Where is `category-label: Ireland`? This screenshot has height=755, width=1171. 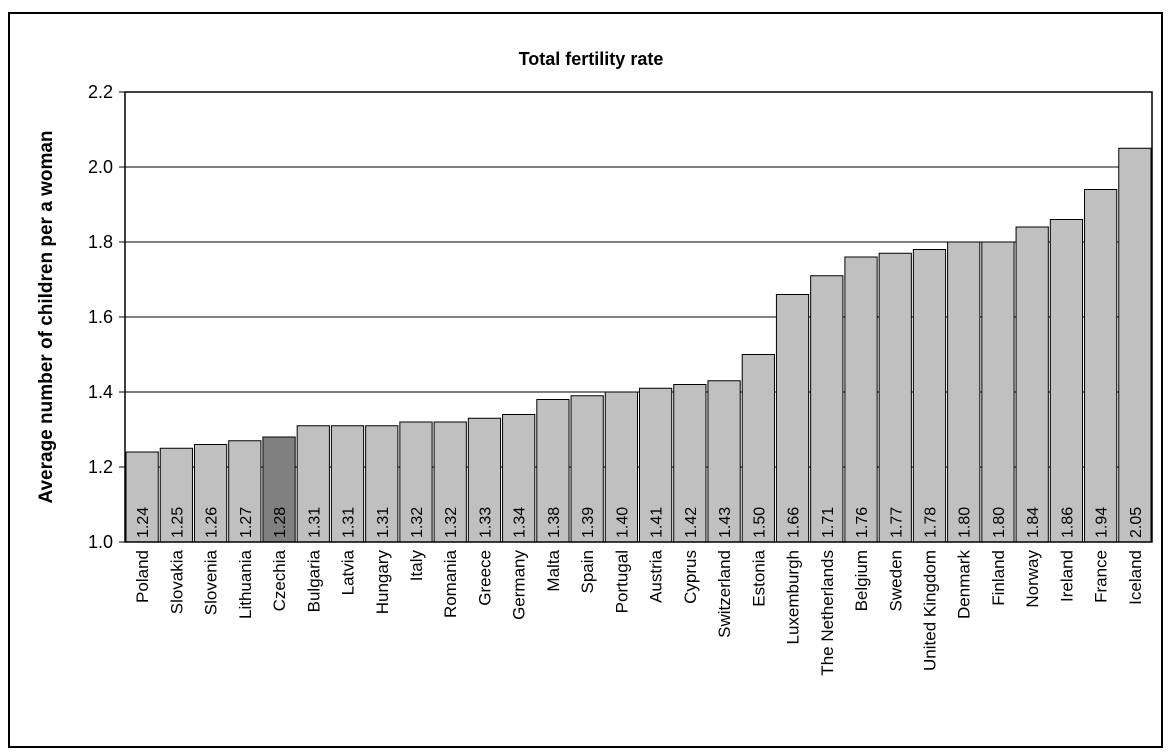 category-label: Ireland is located at coordinates (1066, 576).